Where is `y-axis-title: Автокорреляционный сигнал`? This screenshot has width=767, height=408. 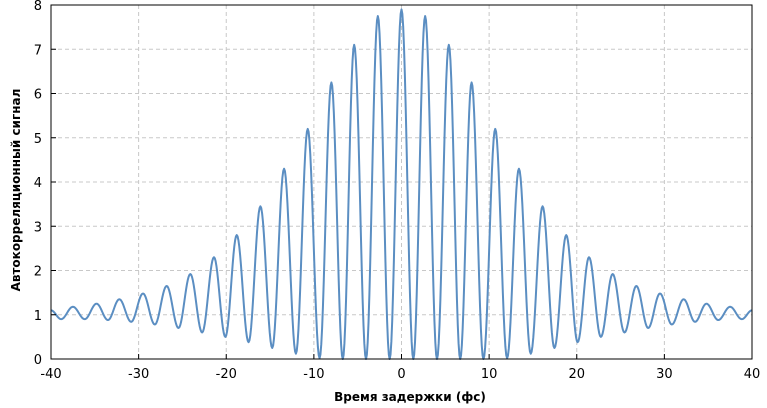 y-axis-title: Автокорреляционный сигнал is located at coordinates (16, 190).